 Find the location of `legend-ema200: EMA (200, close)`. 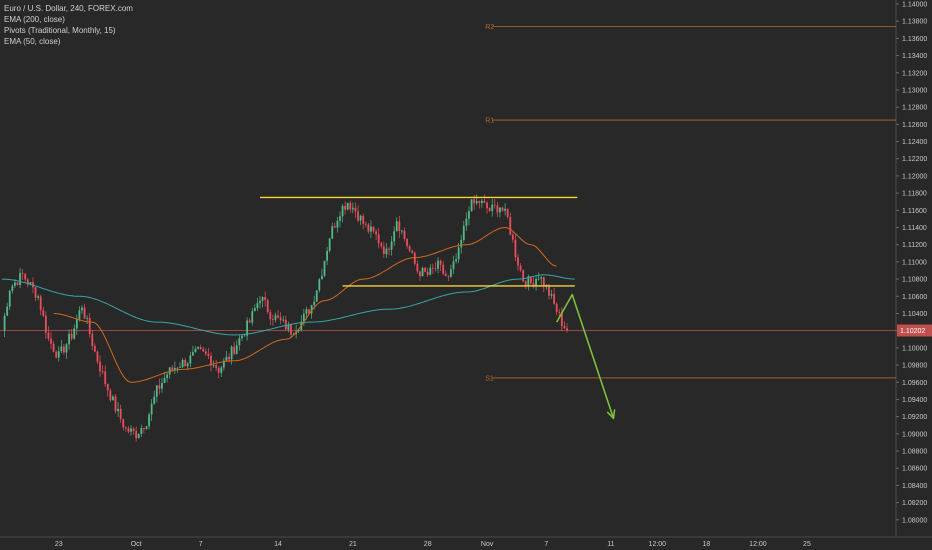

legend-ema200: EMA (200, close) is located at coordinates (34, 19).